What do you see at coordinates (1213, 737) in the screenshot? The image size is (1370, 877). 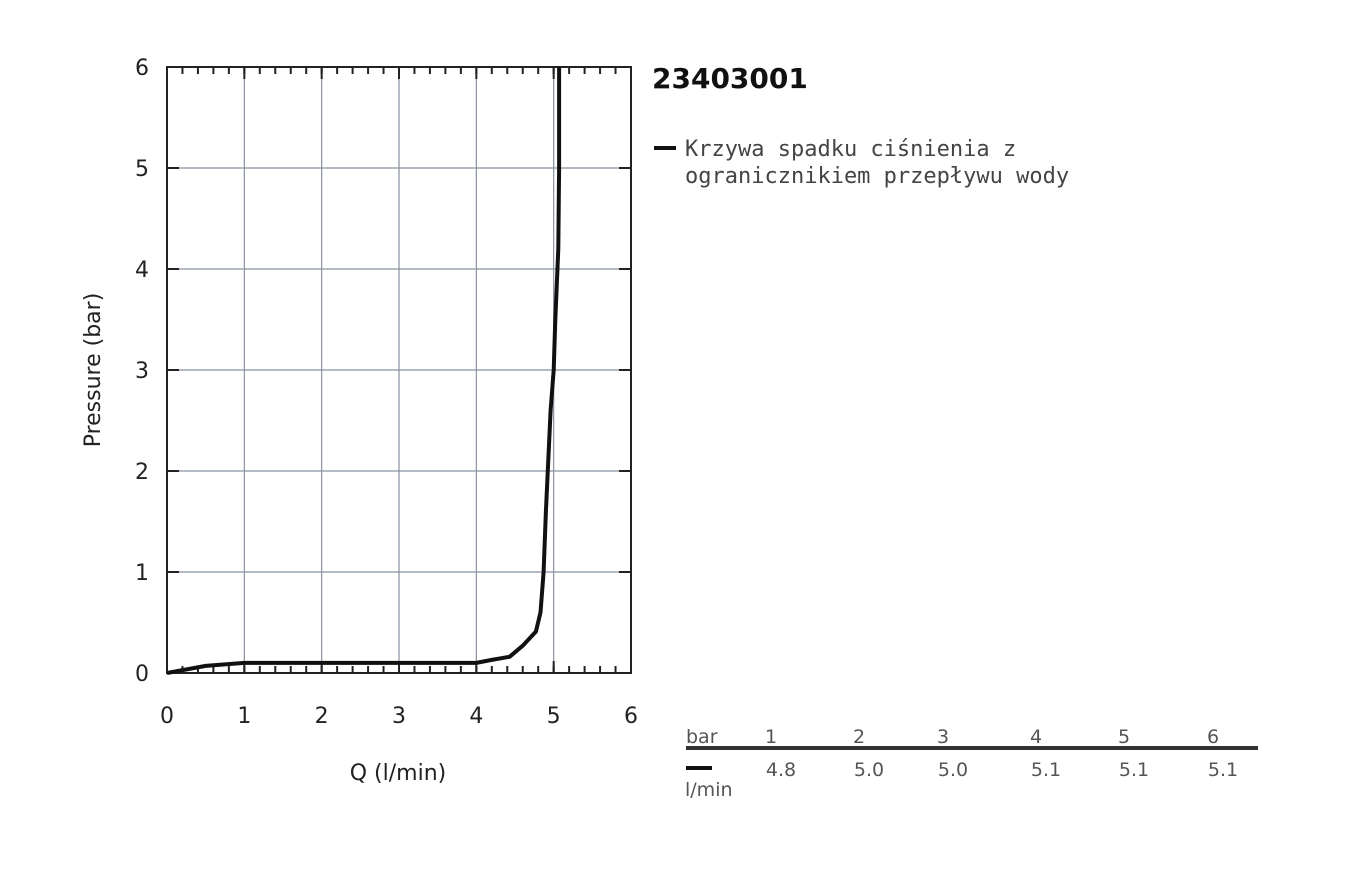 I see `table-pressure-cell: 6` at bounding box center [1213, 737].